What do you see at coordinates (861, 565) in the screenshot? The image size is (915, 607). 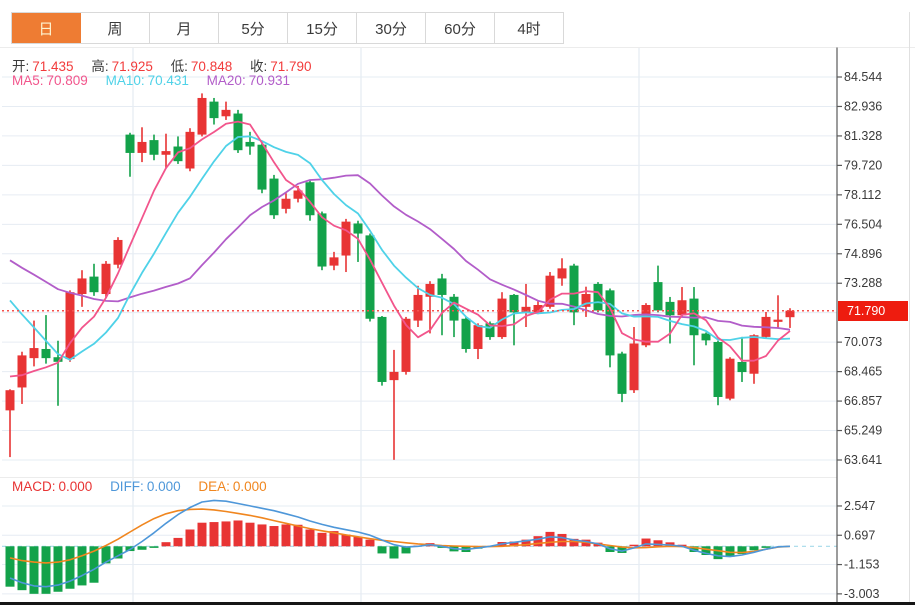 I see `macd-tick-label: -1.153` at bounding box center [861, 565].